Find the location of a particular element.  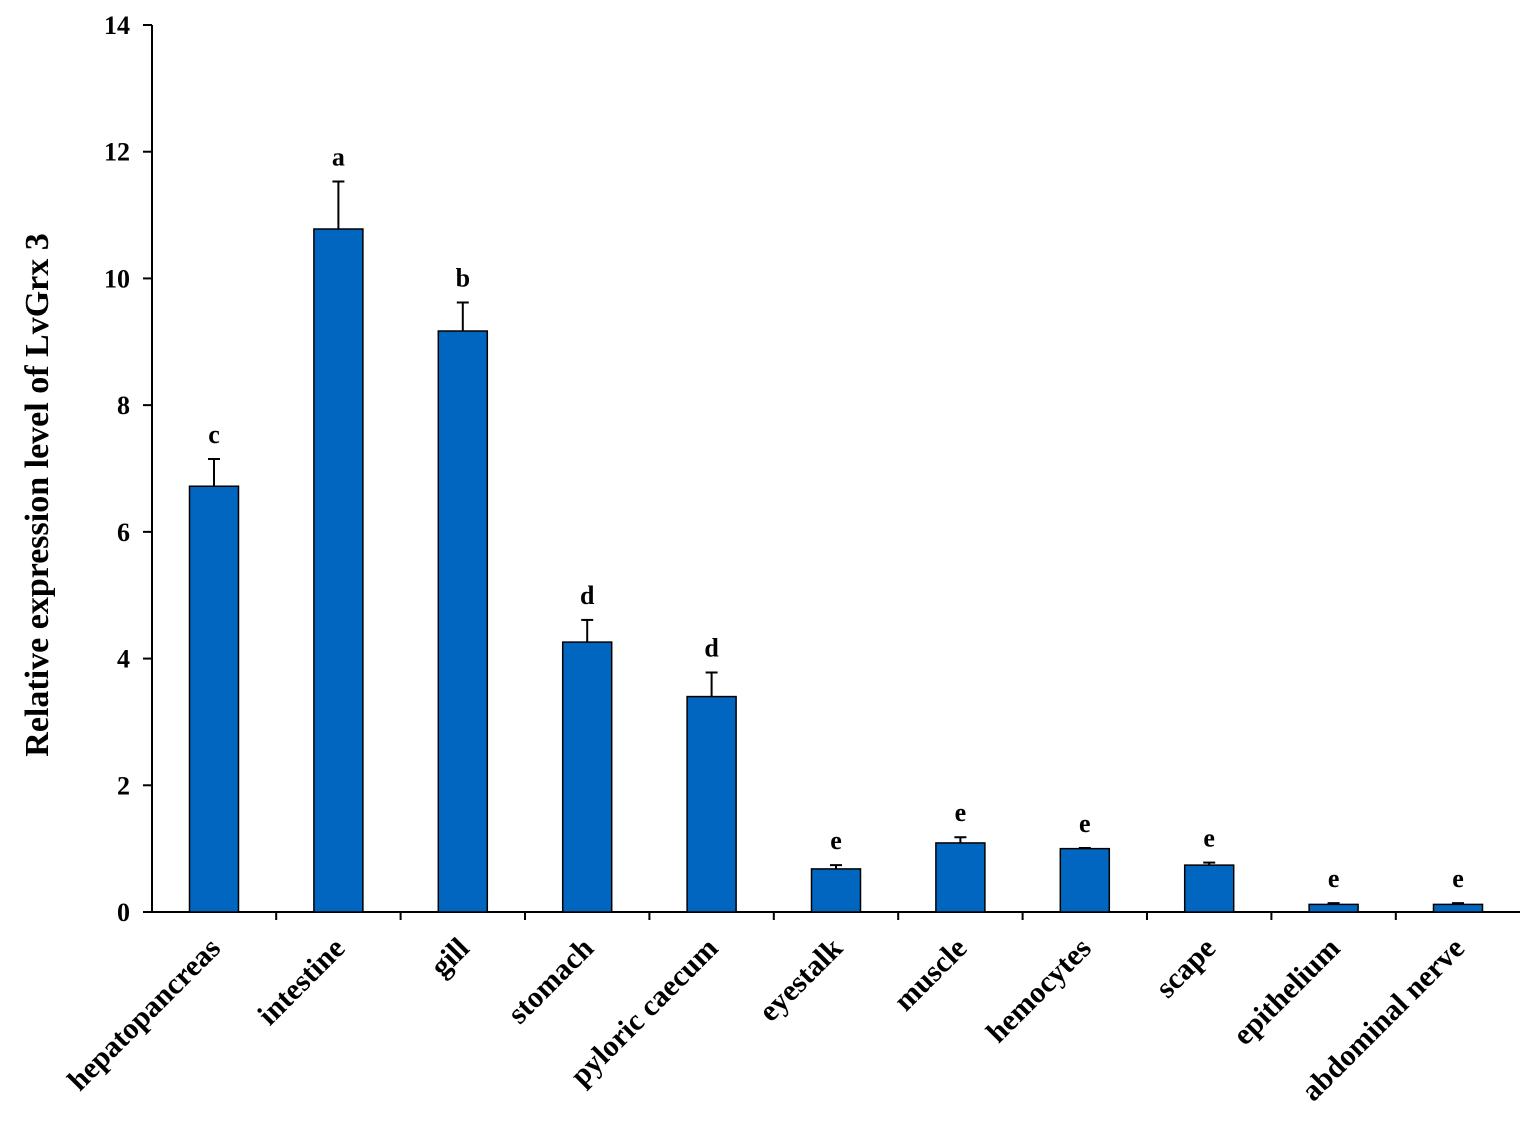

y-tick-label: 8 is located at coordinates (123, 405).